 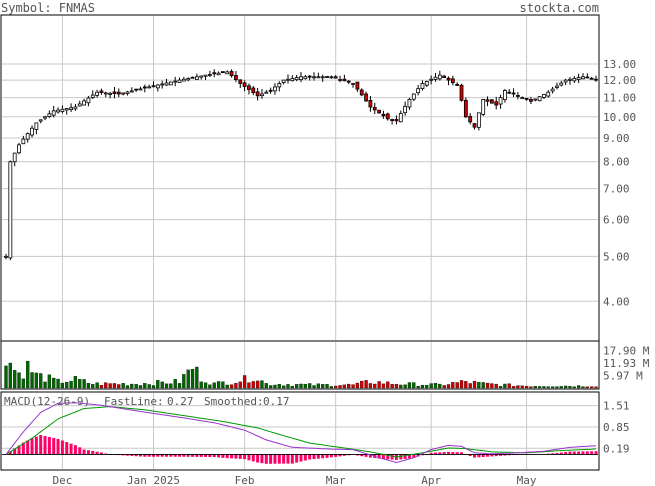 I want to click on macd-histogram, so click(x=300, y=449).